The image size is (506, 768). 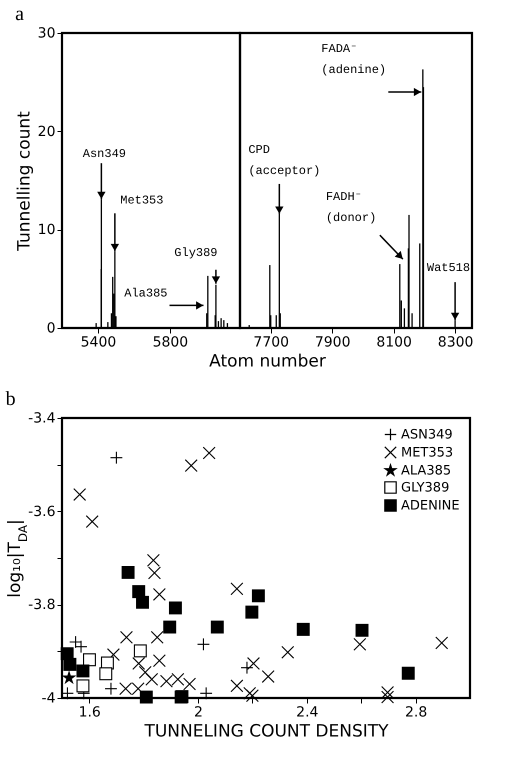 What do you see at coordinates (142, 200) in the screenshot?
I see `annotation: Met353` at bounding box center [142, 200].